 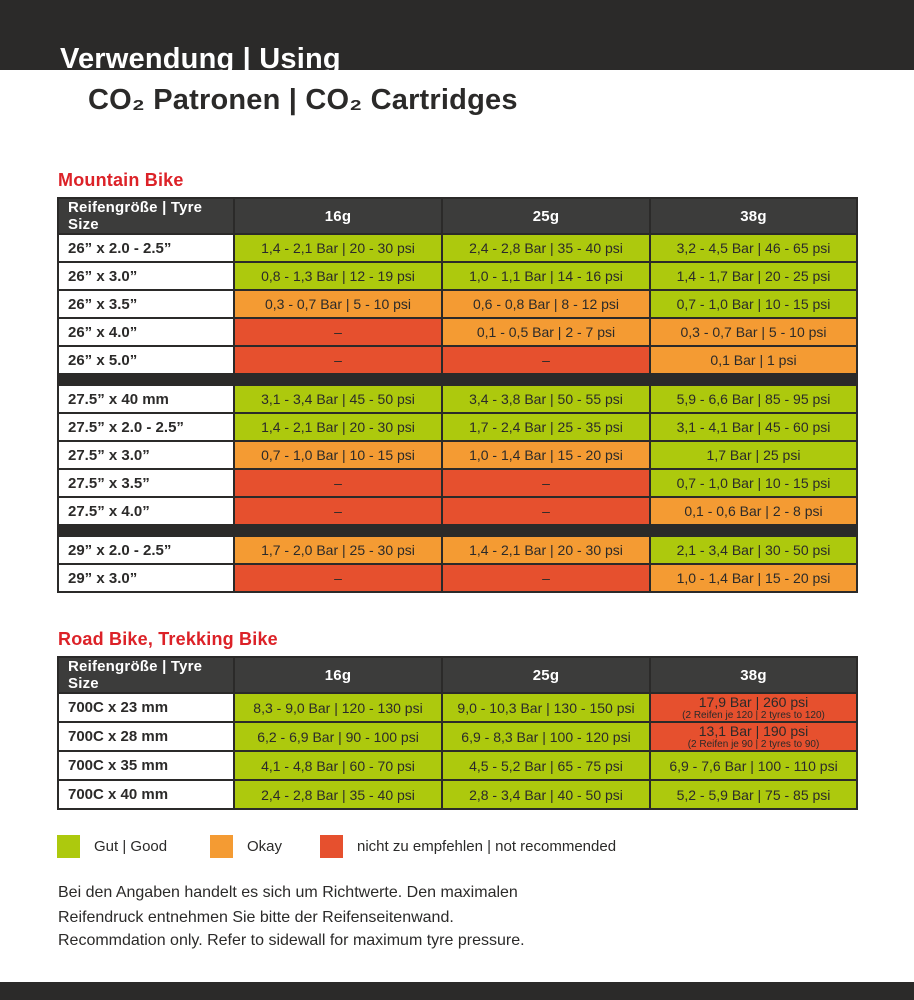 I want to click on pressure-value: 4,5 - 5,2 Bar | 65 - 75 psi, so click(x=546, y=765).